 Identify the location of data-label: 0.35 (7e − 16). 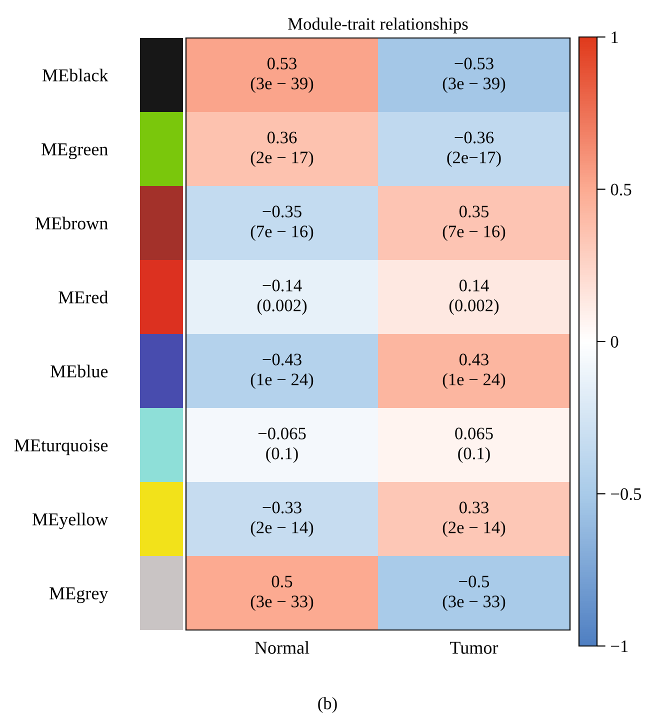
(474, 223).